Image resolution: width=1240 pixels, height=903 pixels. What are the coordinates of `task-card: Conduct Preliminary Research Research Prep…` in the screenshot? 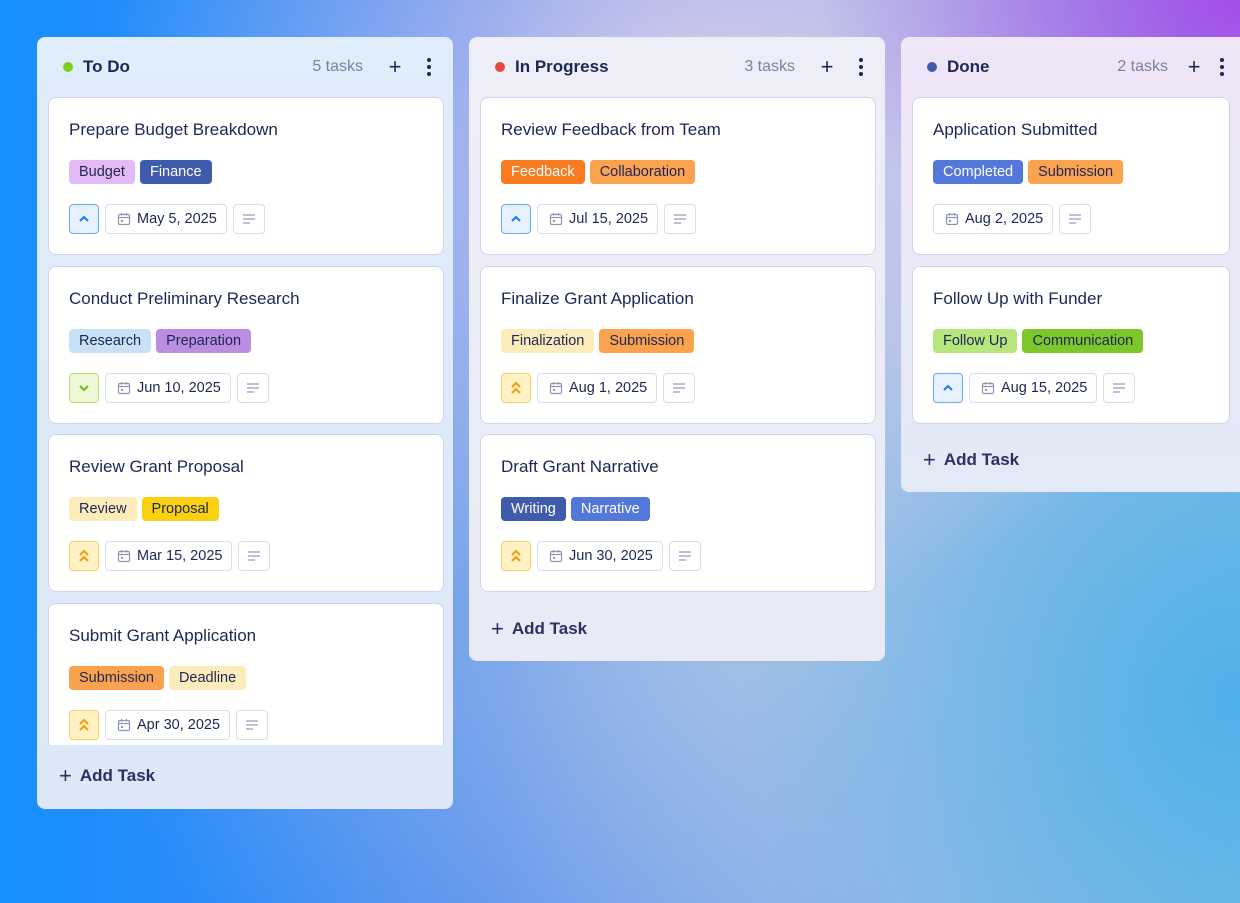 It's located at (246, 344).